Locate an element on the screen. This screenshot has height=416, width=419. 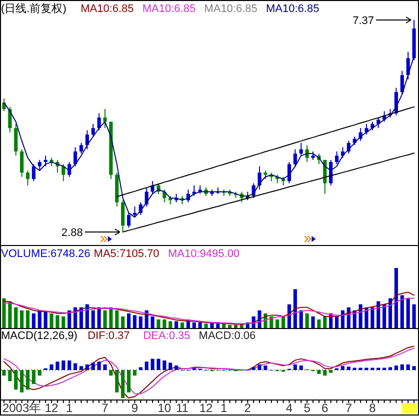
x-tick-label: 2003年 is located at coordinates (22, 408).